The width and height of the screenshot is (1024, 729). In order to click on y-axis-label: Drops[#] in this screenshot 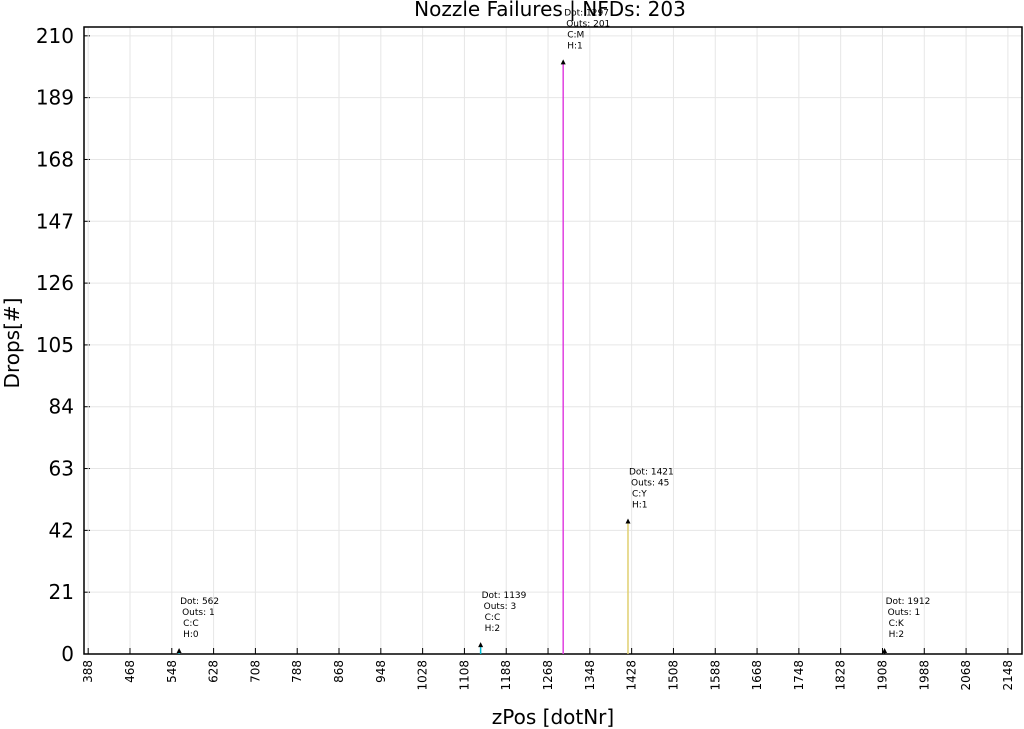, I will do `click(12, 343)`.